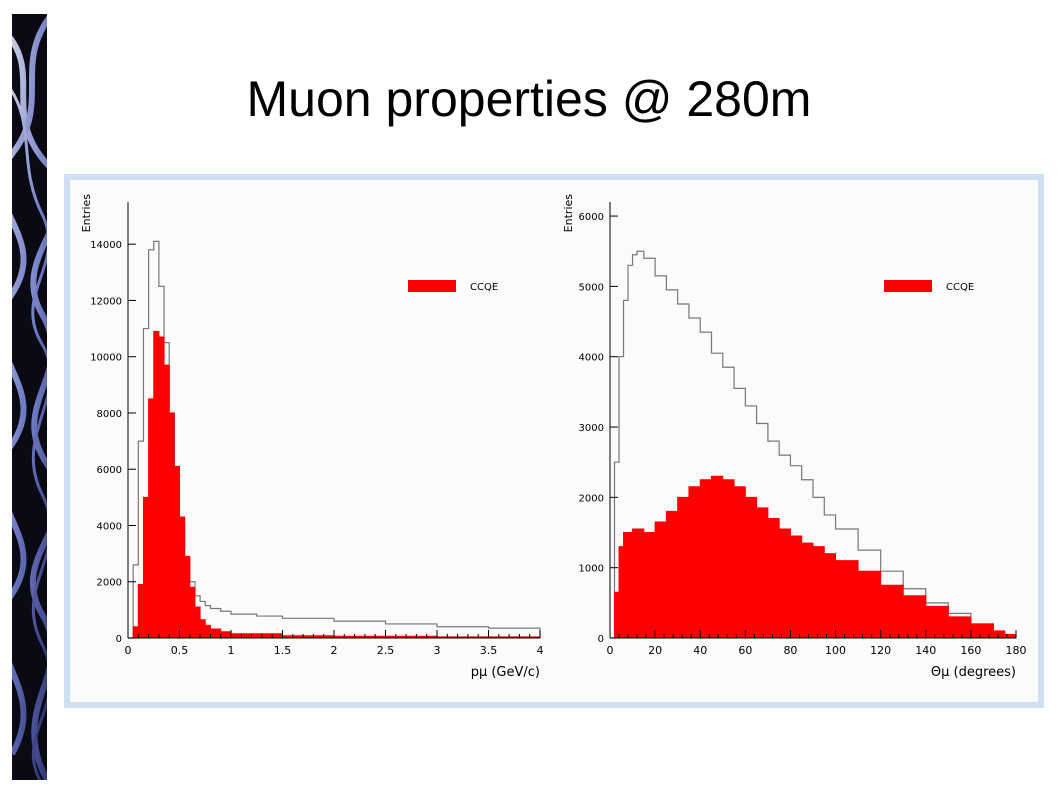 This screenshot has width=1058, height=793. Describe the element at coordinates (437, 650) in the screenshot. I see `x-tick-label: 3` at that location.